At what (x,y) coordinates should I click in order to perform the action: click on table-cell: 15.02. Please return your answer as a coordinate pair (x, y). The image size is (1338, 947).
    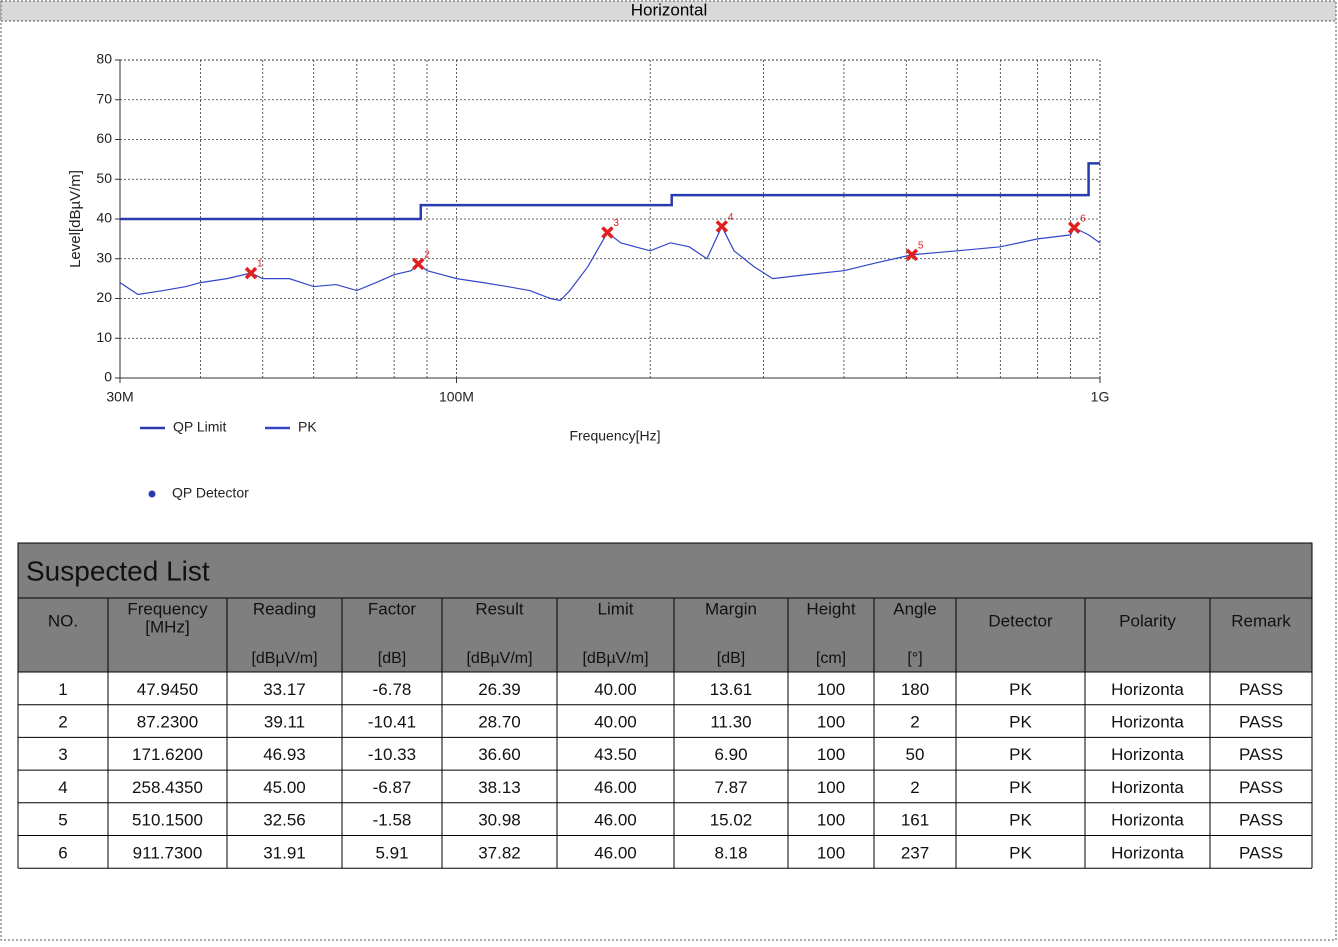
    Looking at the image, I should click on (731, 820).